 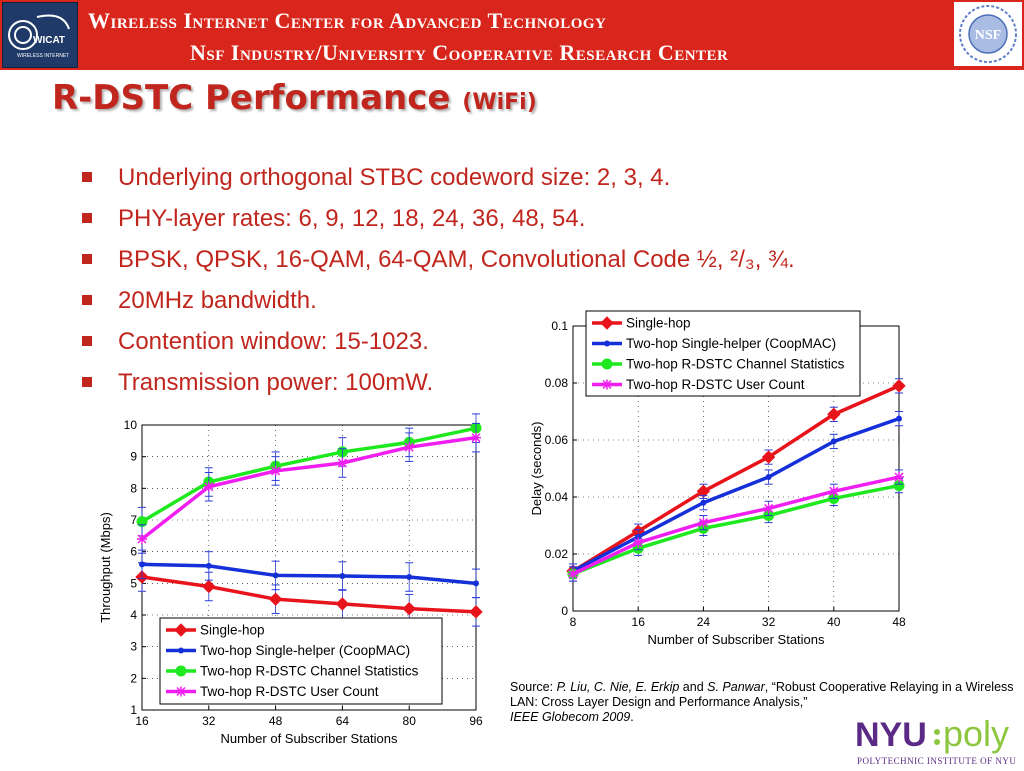 What do you see at coordinates (736, 639) in the screenshot?
I see `x-axis-label: Number of Subscriber Stations` at bounding box center [736, 639].